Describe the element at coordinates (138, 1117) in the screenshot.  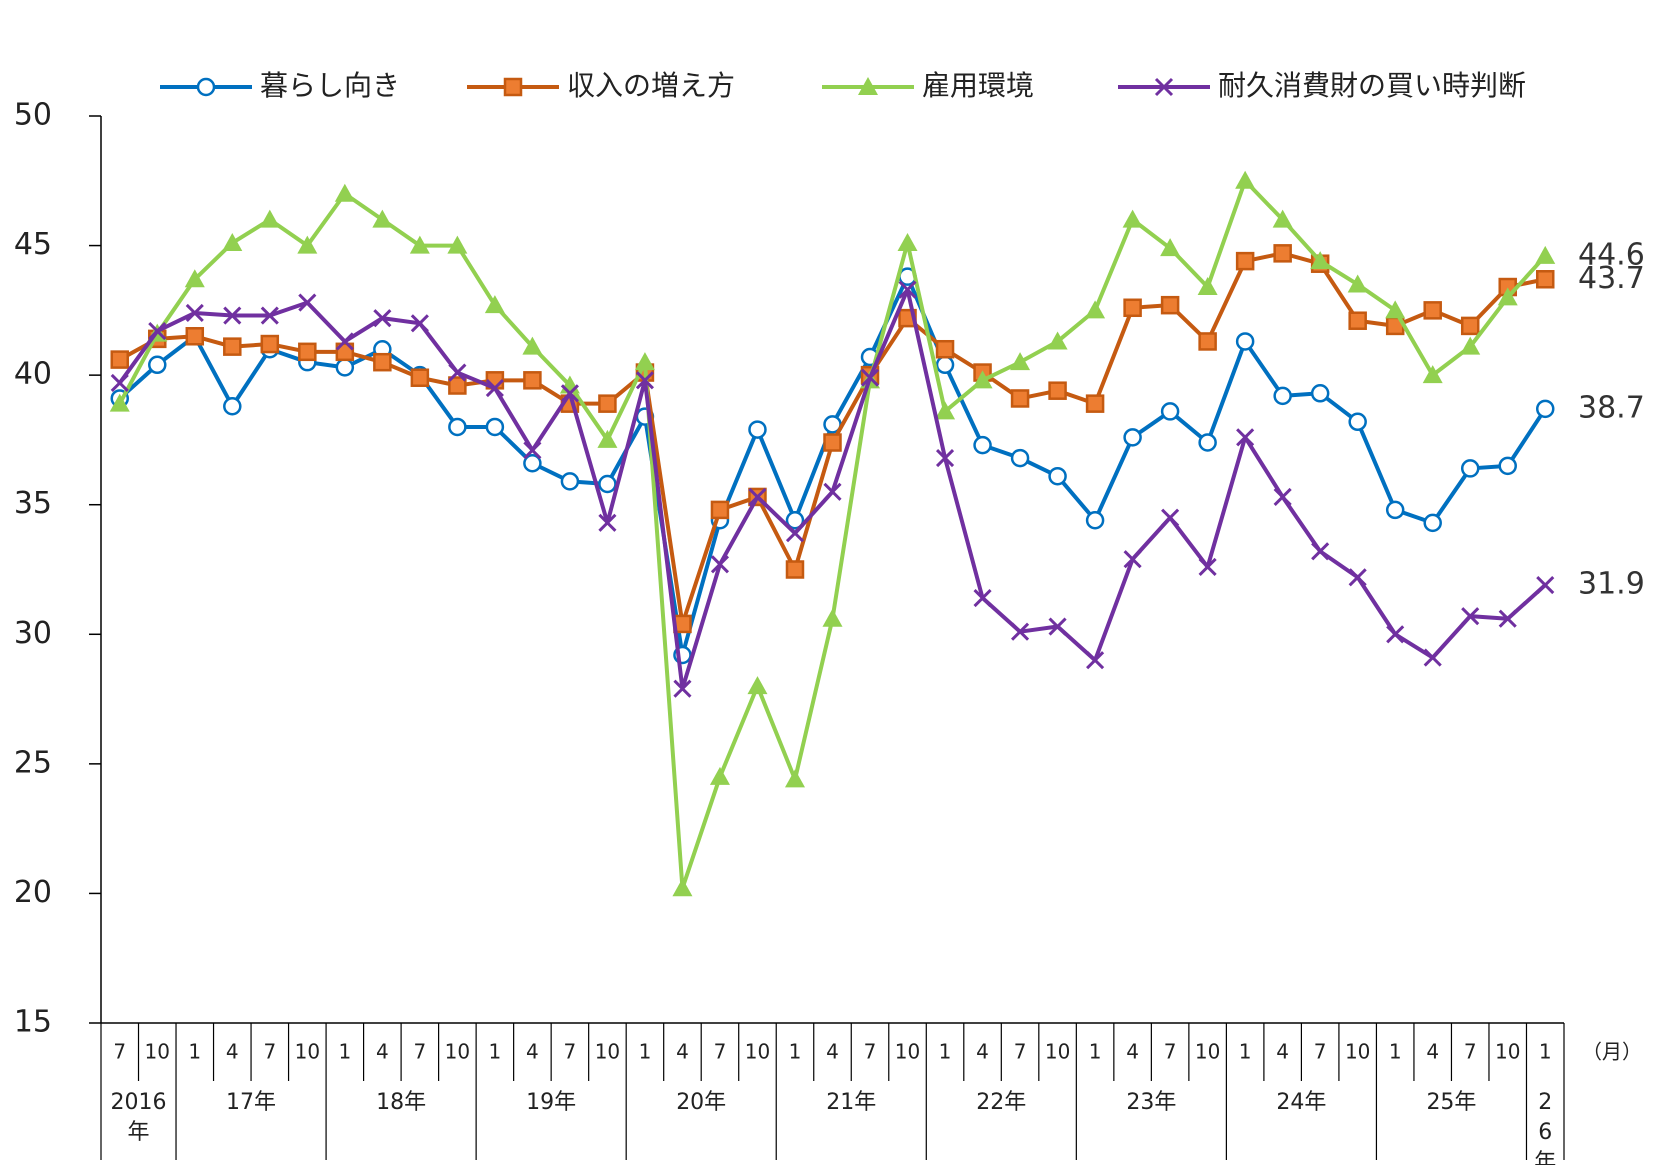
I see `year-label: 2016年` at that location.